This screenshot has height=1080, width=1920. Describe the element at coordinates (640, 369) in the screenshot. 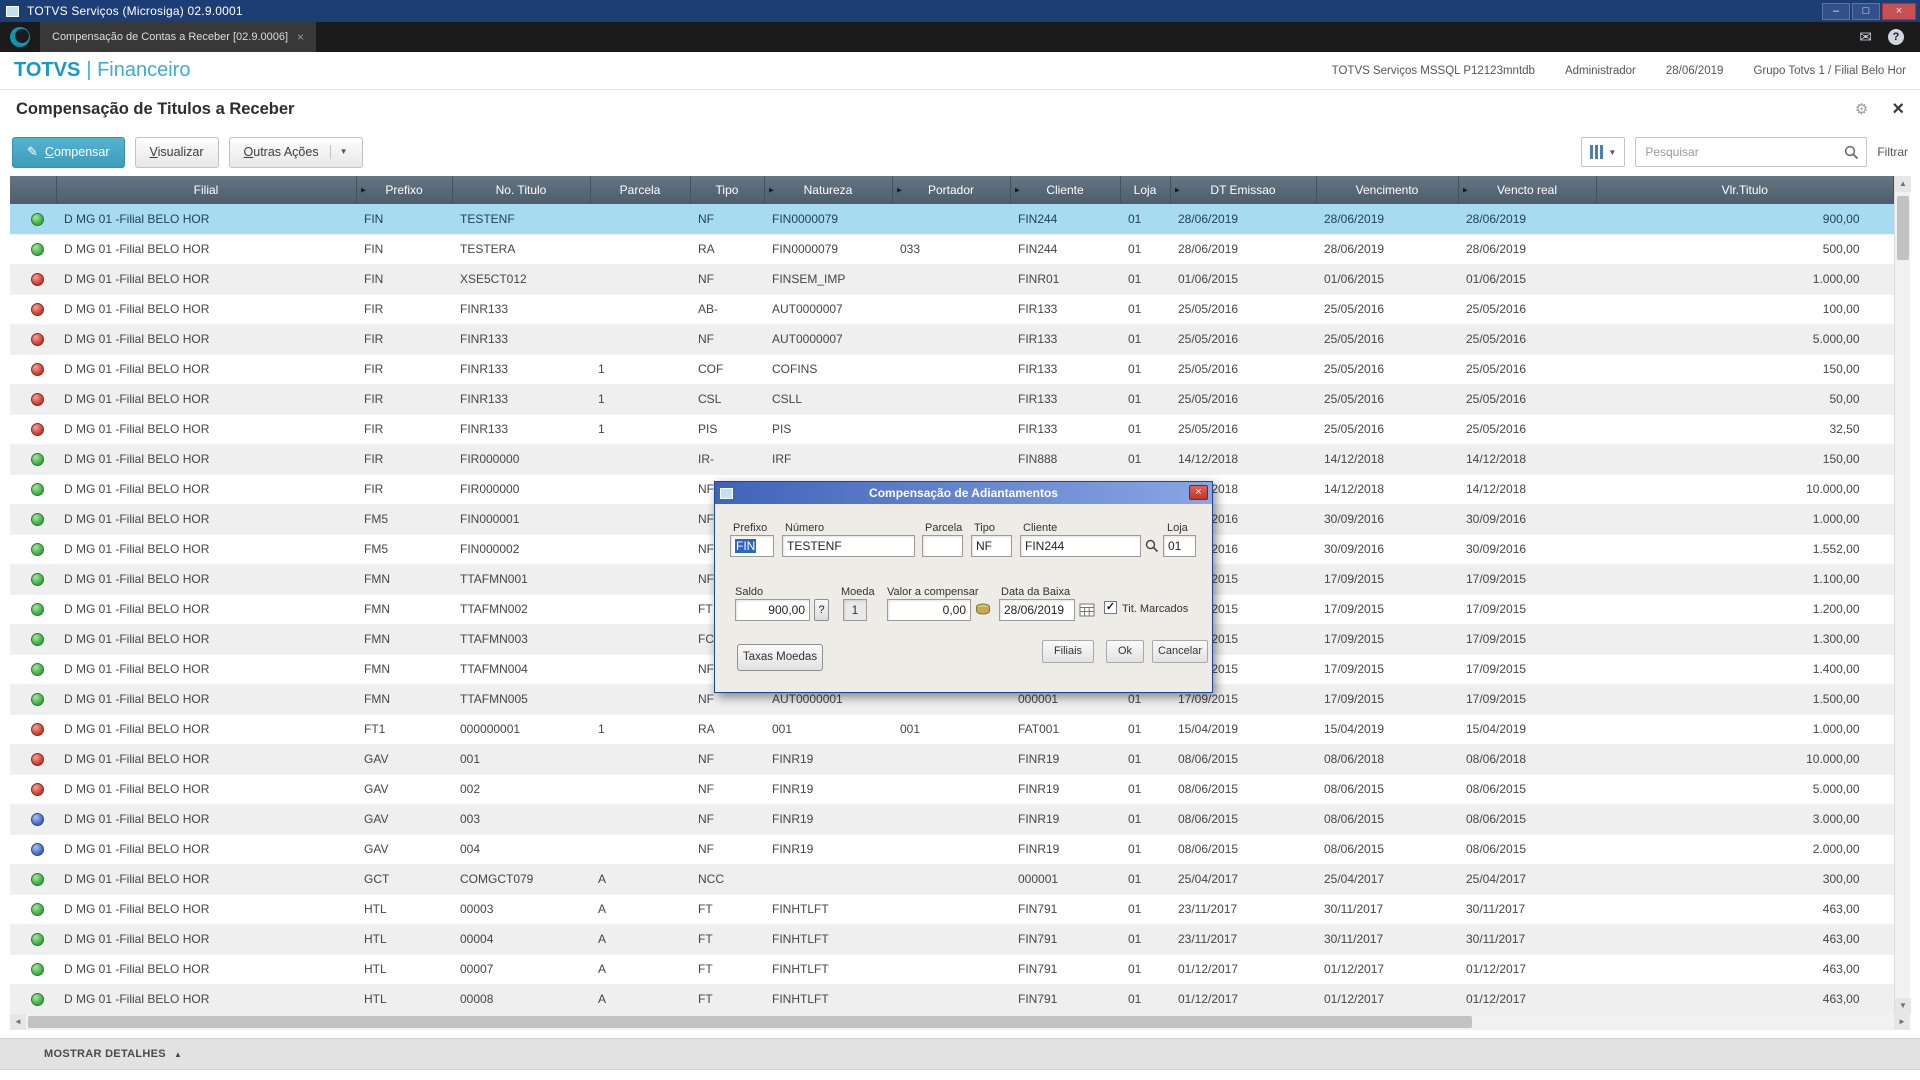

I see `cell-parcela: 1` at that location.